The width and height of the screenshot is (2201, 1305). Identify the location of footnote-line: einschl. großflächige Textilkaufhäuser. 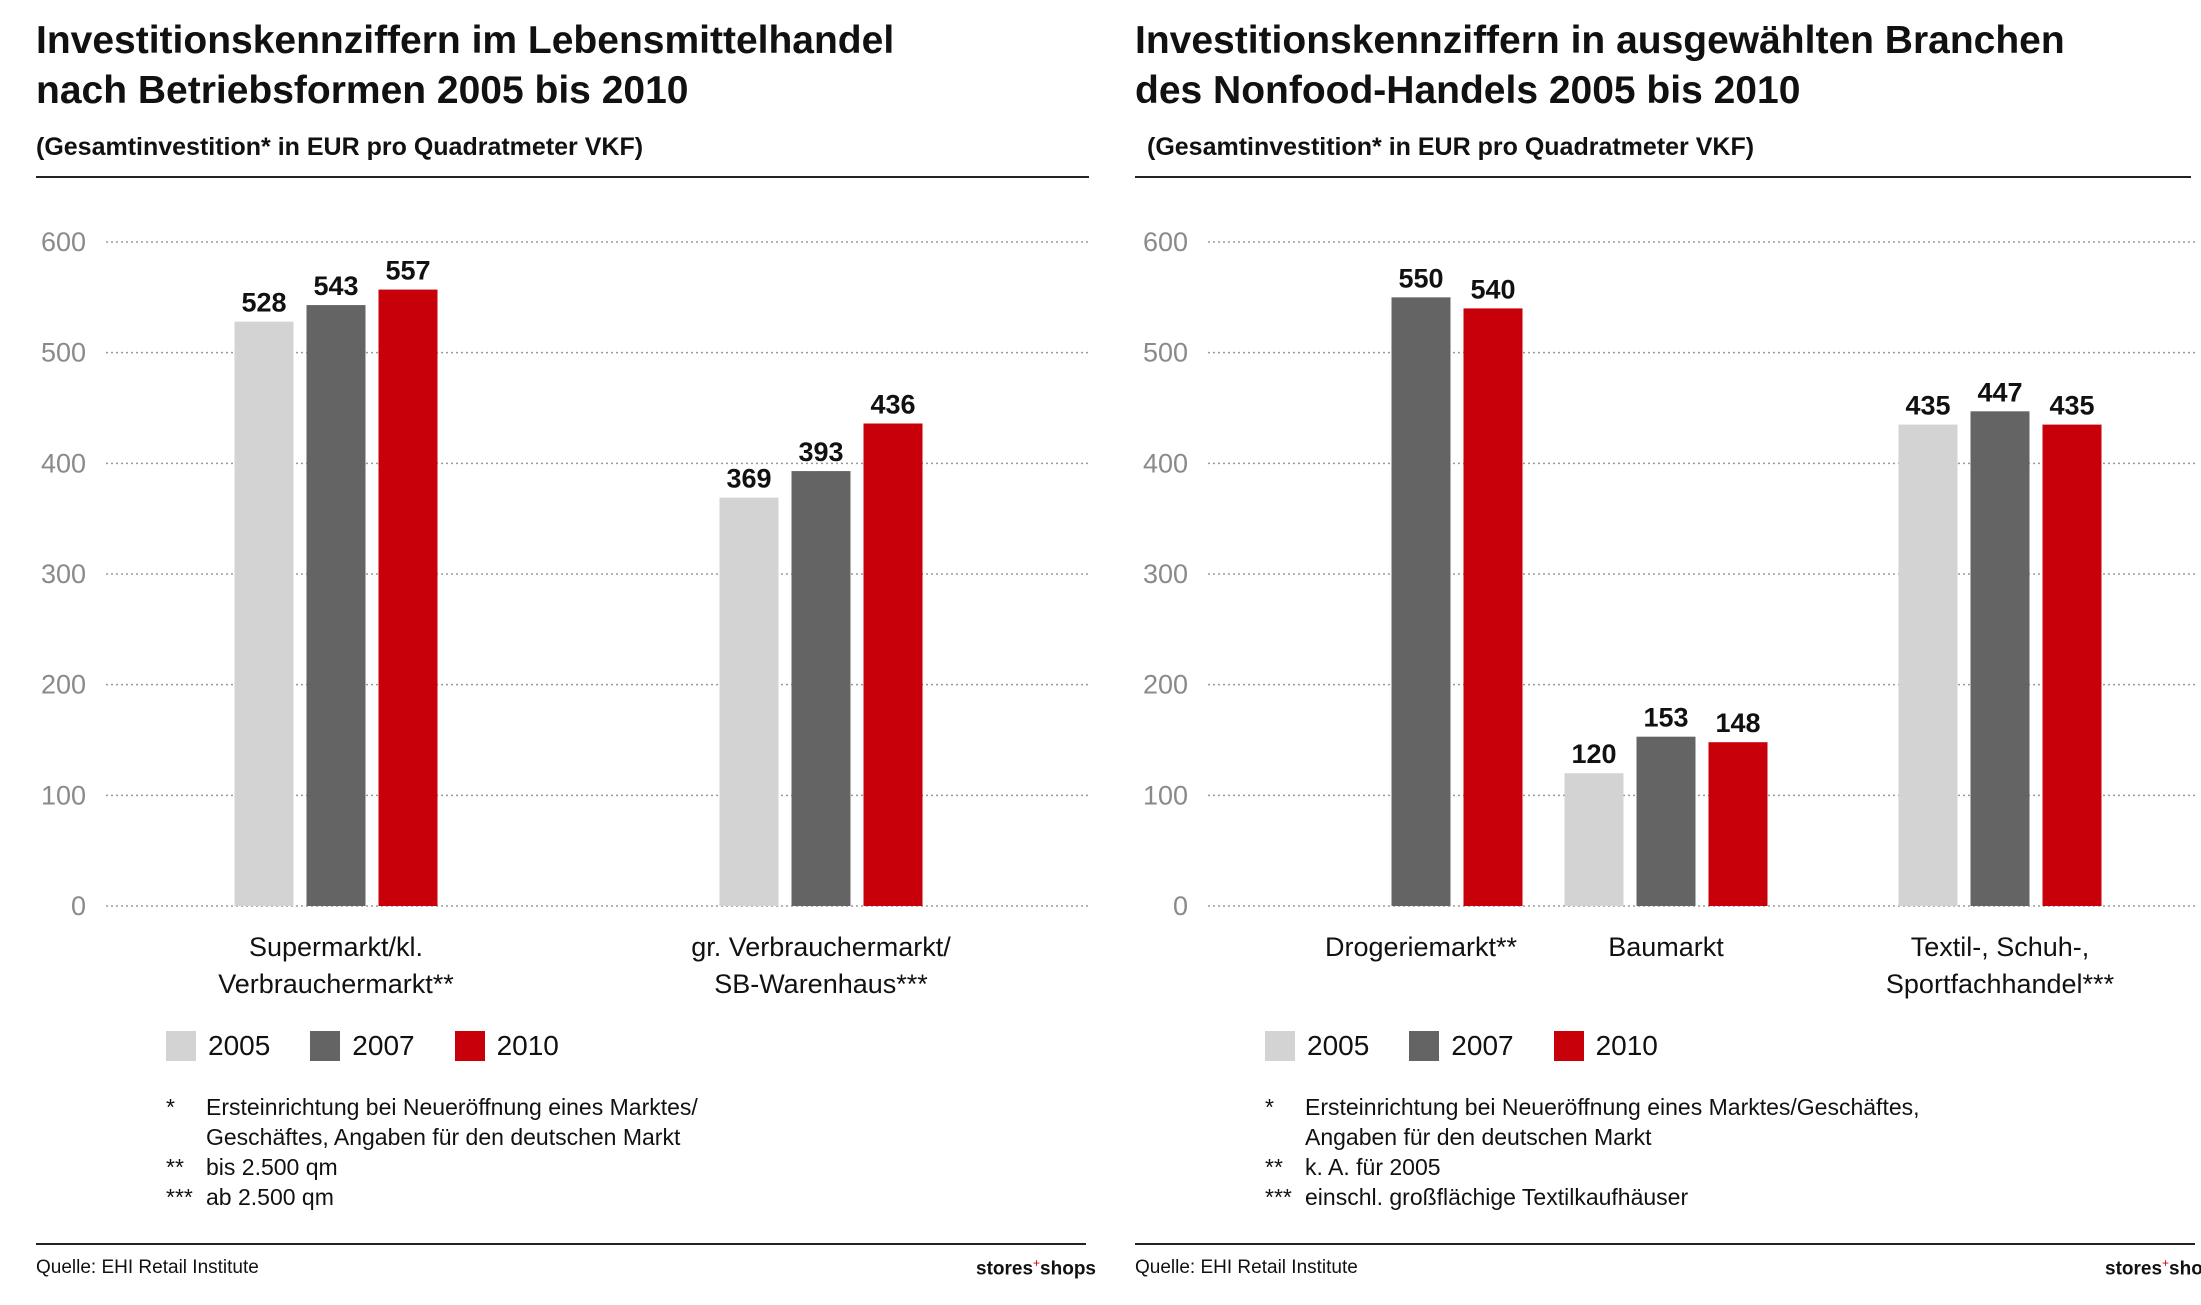
(1497, 1197).